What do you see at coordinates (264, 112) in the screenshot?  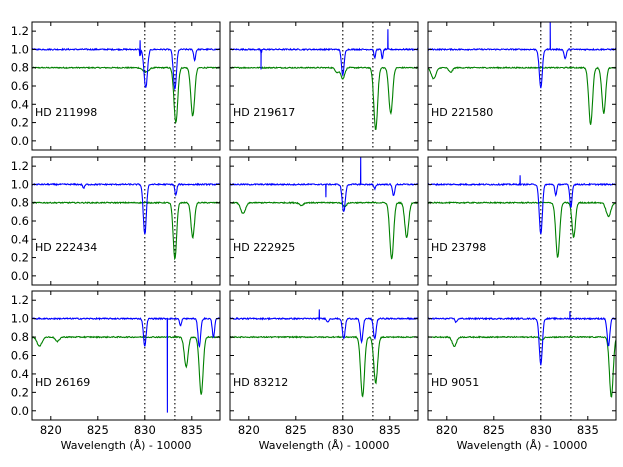 I see `panel-label: HD 219617` at bounding box center [264, 112].